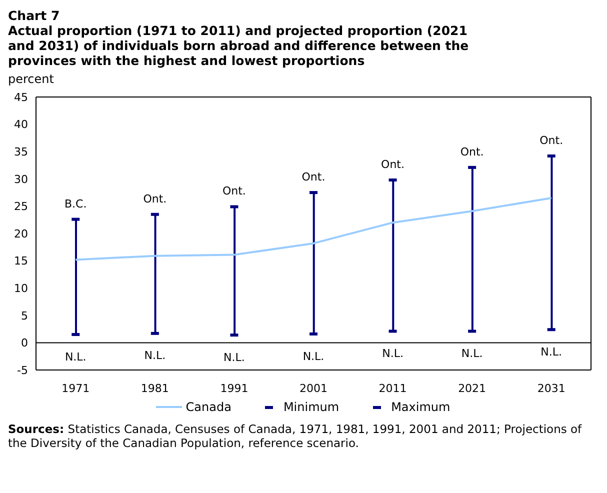  What do you see at coordinates (75, 203) in the screenshot?
I see `annotation: B.C.` at bounding box center [75, 203].